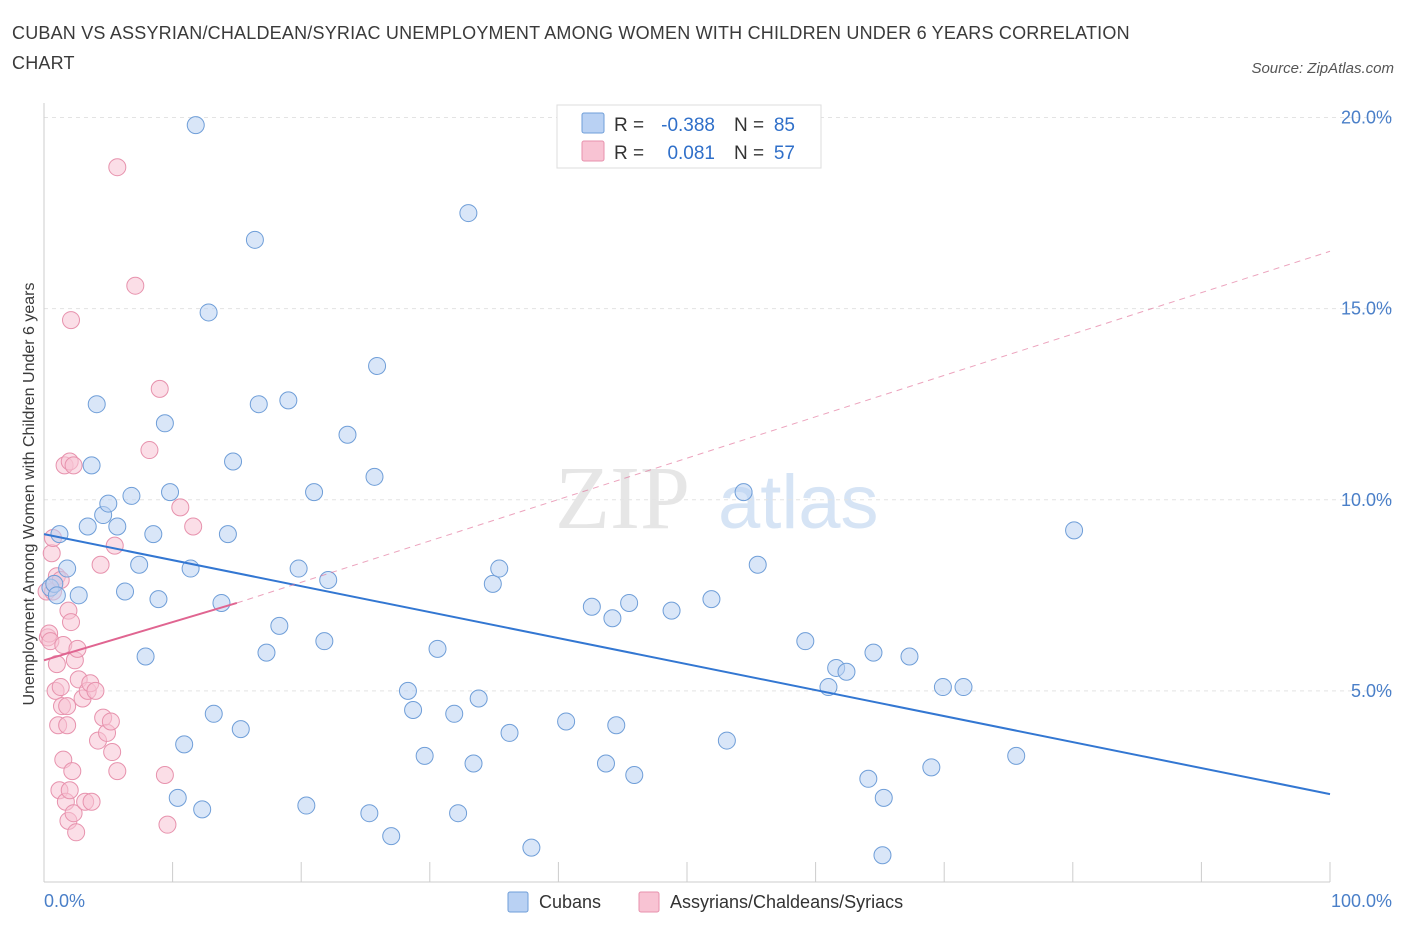  Describe the element at coordinates (1371, 691) in the screenshot. I see `y-tick-label: 5.0%` at that location.